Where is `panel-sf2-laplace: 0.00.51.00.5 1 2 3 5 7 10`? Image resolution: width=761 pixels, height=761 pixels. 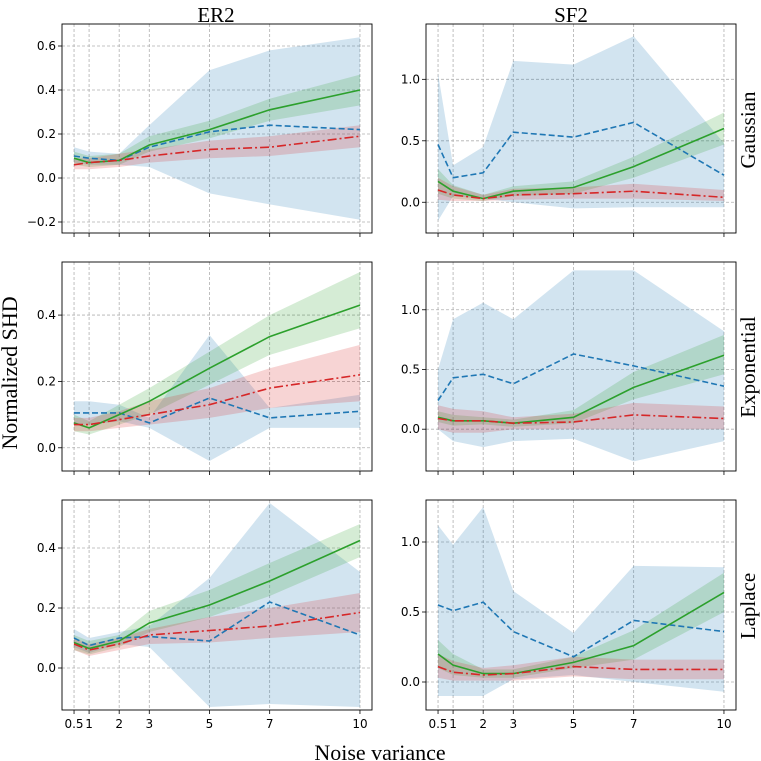 panel-sf2-laplace: 0.00.51.00.5 1 2 3 5 7 10 is located at coordinates (569, 615).